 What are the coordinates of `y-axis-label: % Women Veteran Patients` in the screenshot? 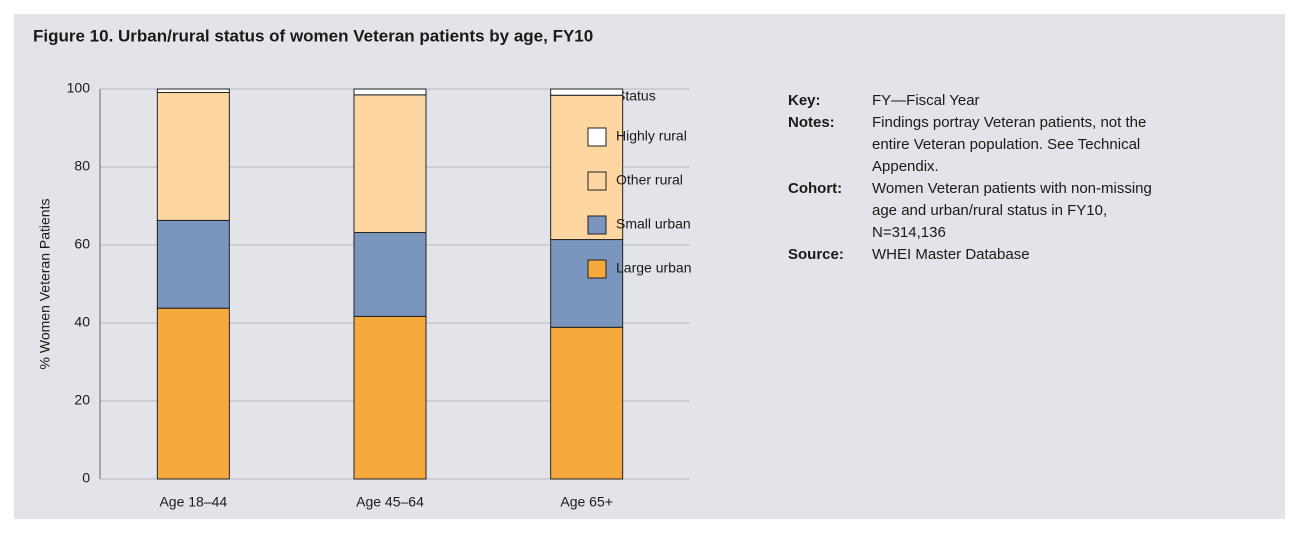 It's located at (45, 284).